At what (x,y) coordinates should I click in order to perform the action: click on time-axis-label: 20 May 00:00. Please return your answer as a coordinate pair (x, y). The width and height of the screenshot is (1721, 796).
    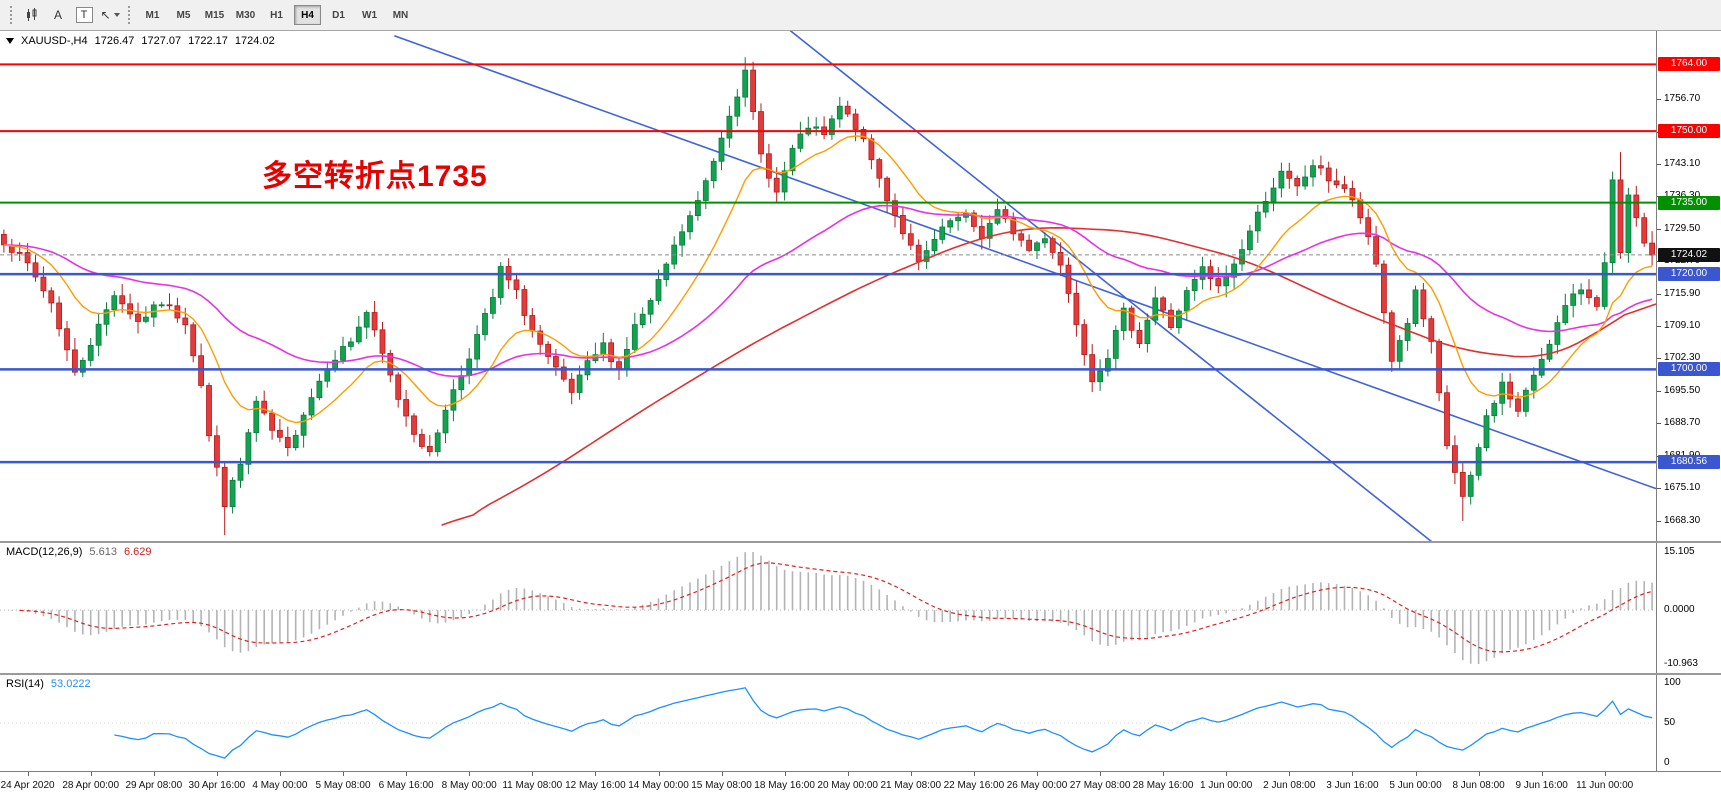
    Looking at the image, I should click on (847, 785).